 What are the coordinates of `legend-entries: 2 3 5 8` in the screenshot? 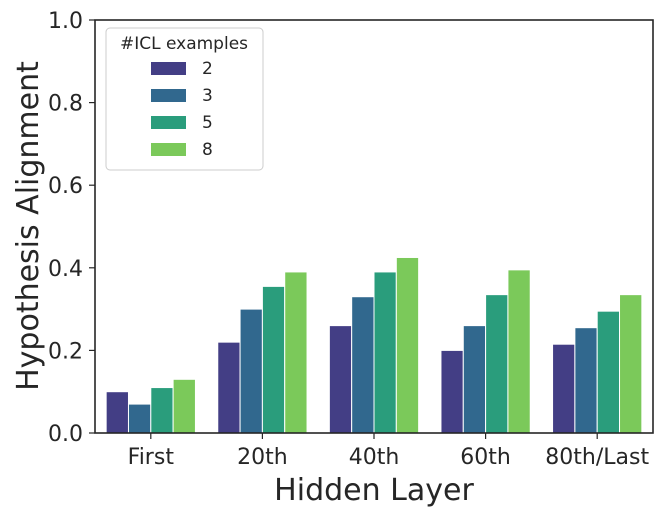 It's located at (182, 109).